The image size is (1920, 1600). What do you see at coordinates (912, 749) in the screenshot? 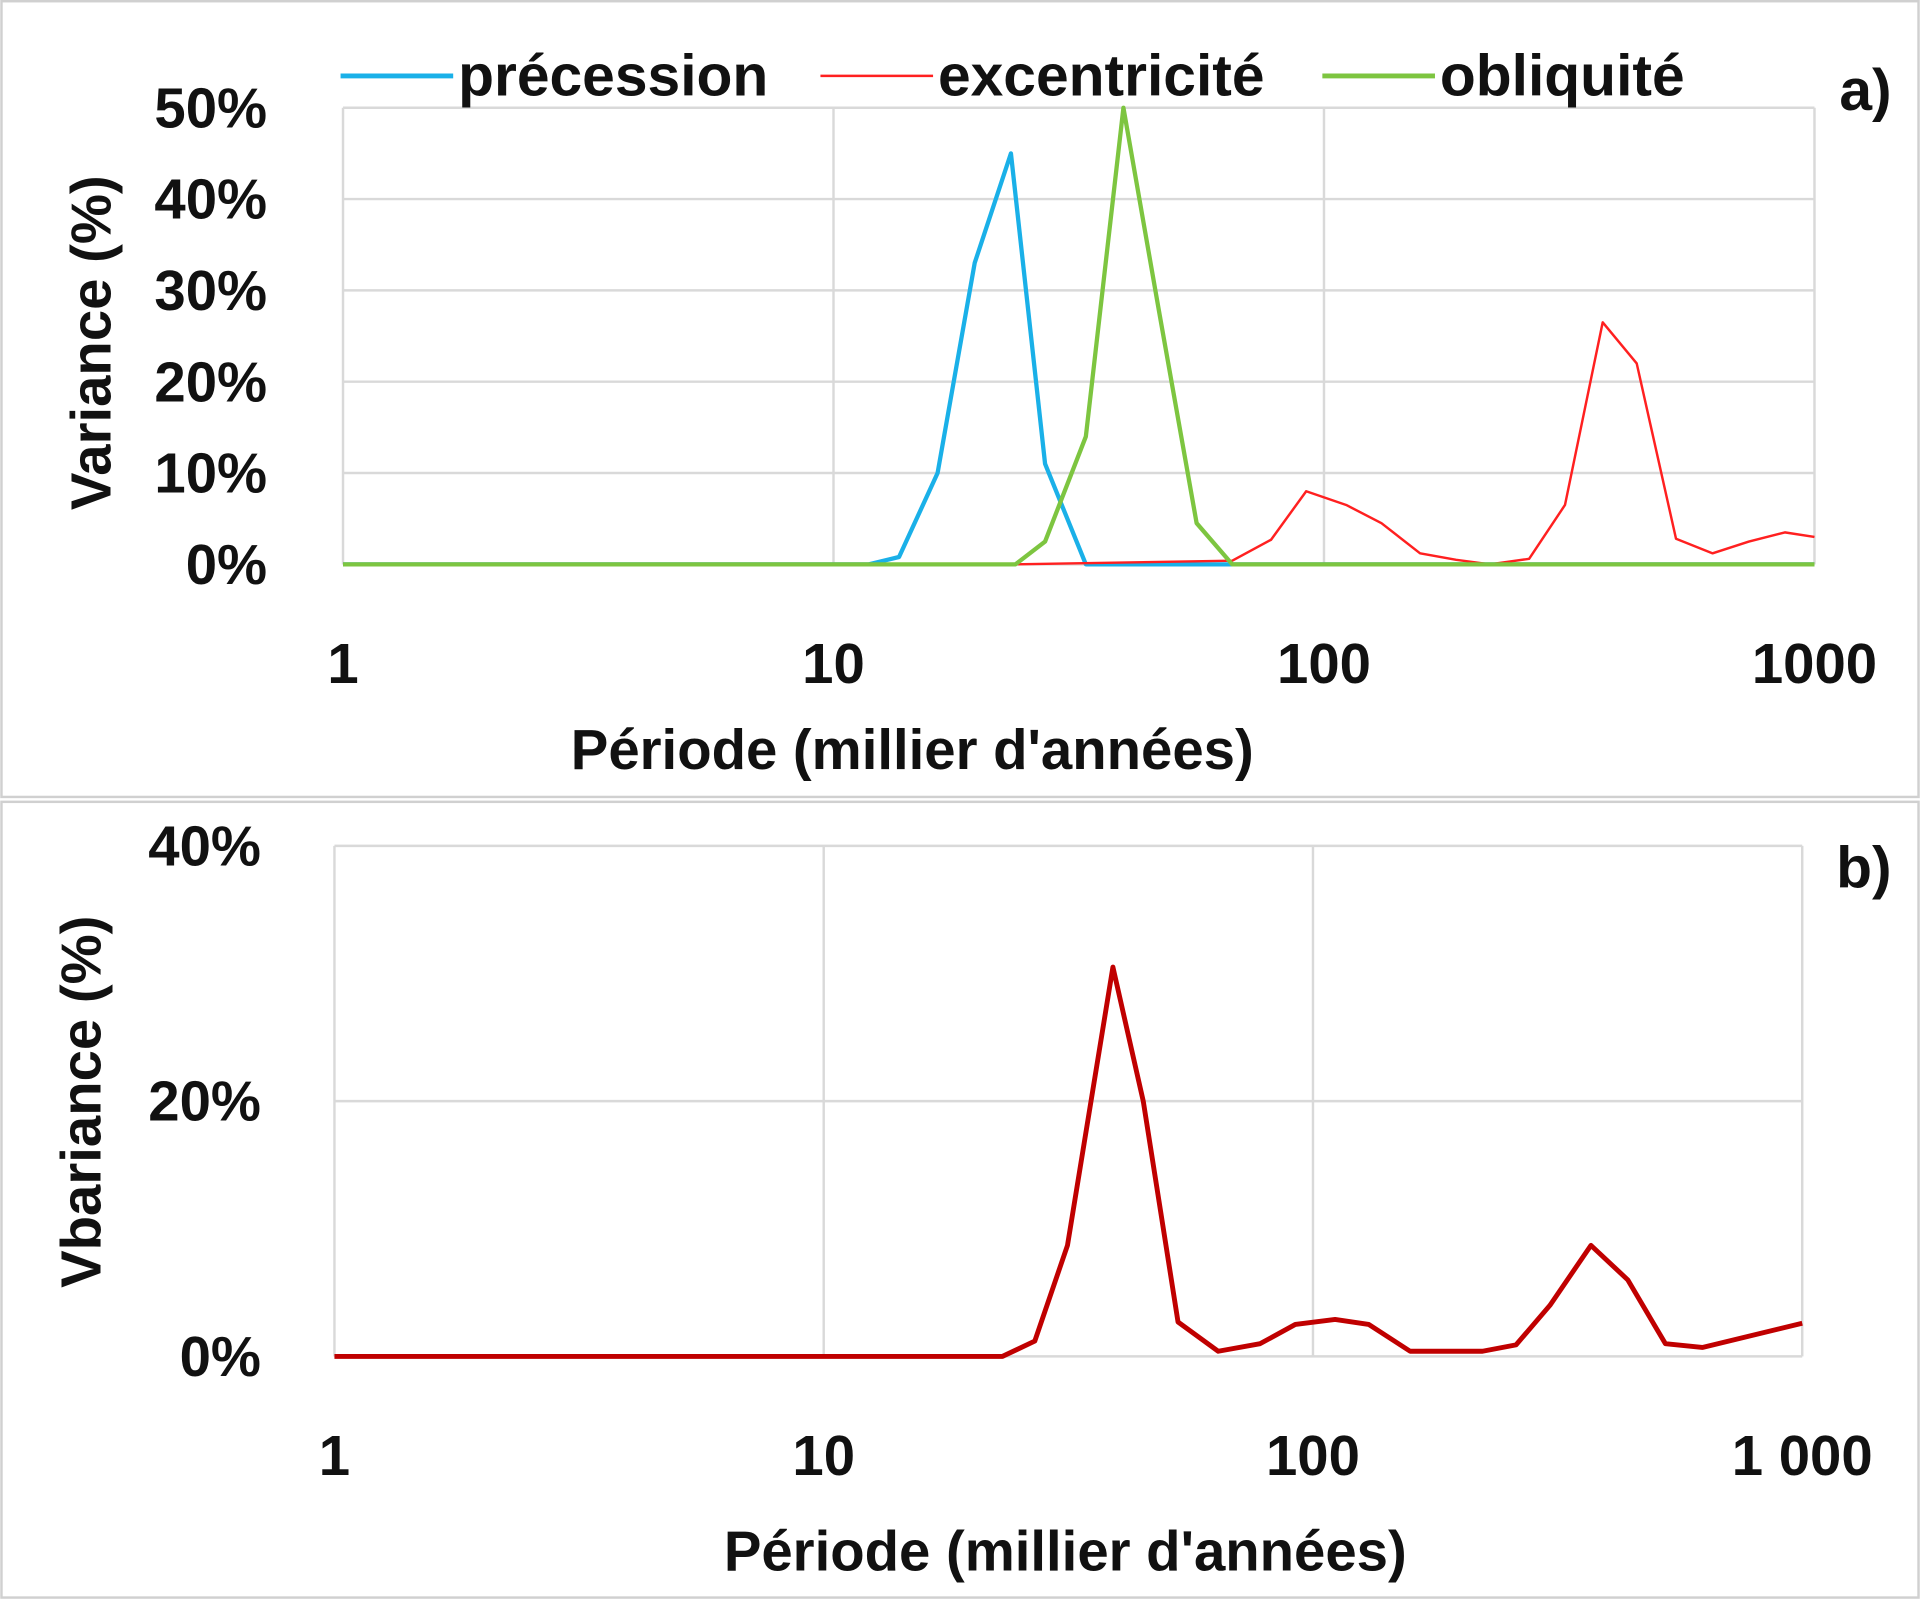
I see `x-axis-label-a: Période (millier d'années)` at bounding box center [912, 749].